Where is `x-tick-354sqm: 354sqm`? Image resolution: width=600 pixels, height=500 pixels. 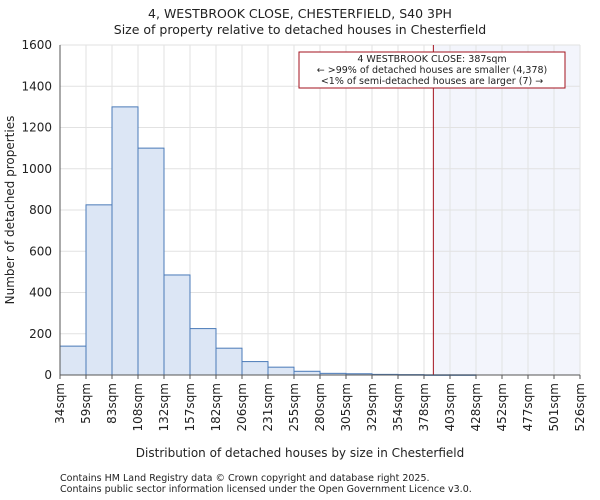
x-tick-354sqm: 354sqm is located at coordinates (398, 407).